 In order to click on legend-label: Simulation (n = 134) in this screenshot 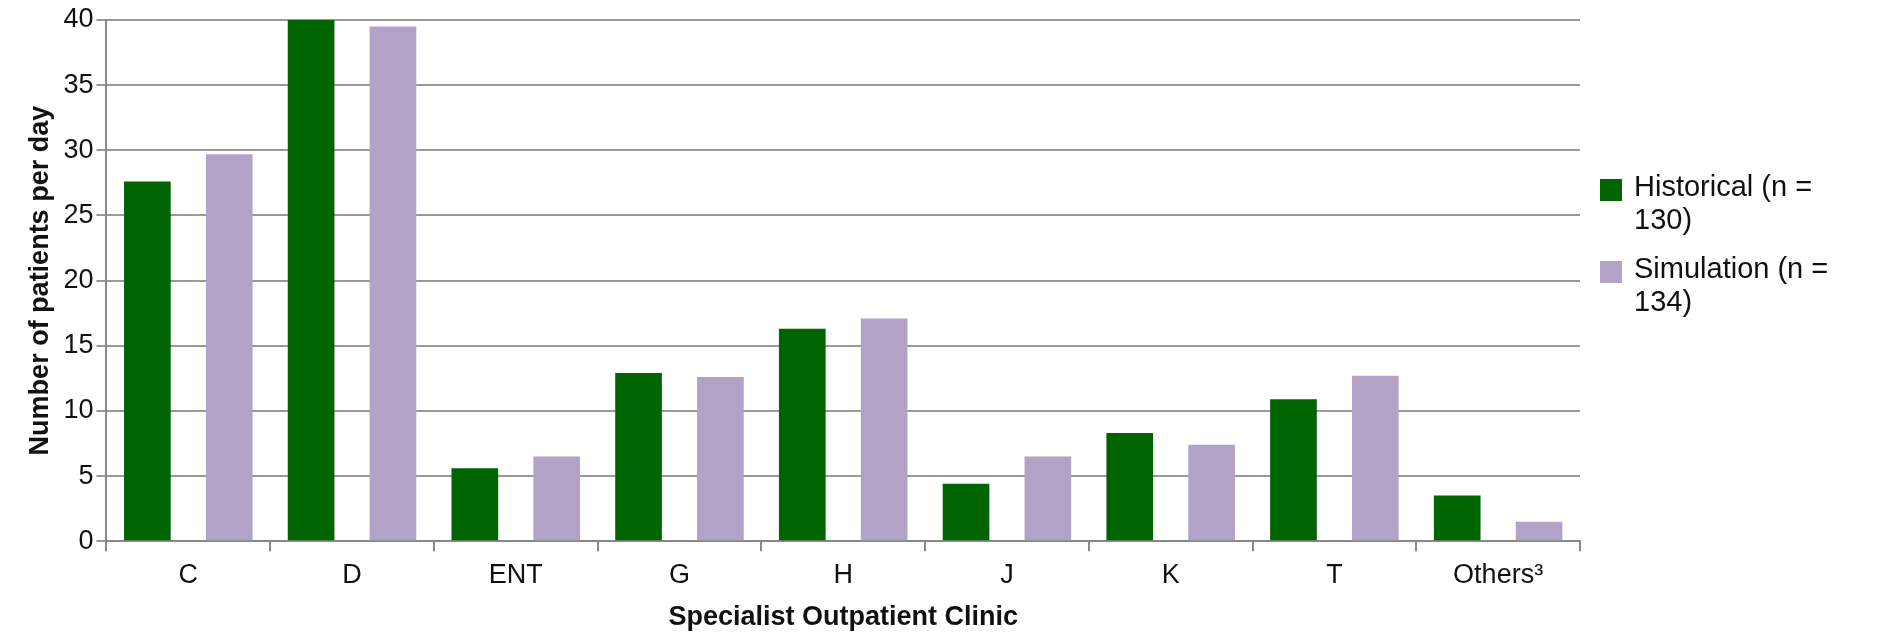, I will do `click(1732, 285)`.